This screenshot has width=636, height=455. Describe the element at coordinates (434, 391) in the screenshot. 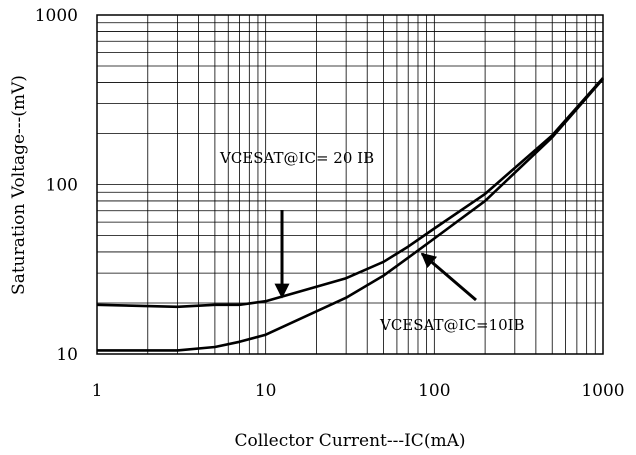

I see `x-tick-label: 100` at that location.